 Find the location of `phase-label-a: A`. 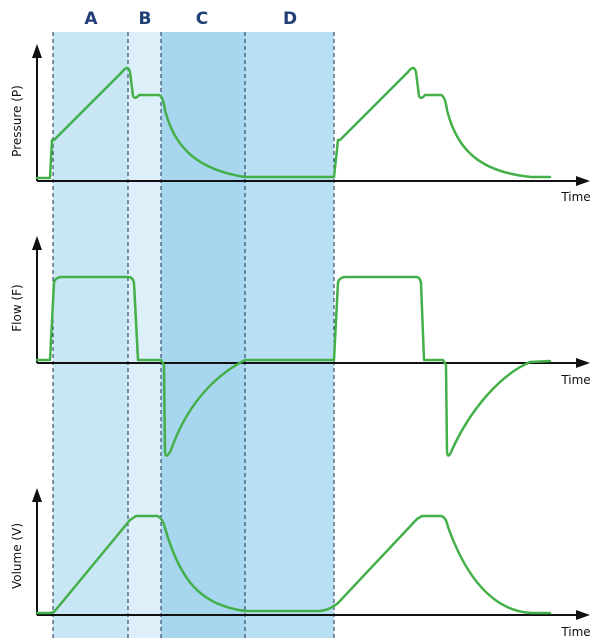

phase-label-a: A is located at coordinates (91, 19).